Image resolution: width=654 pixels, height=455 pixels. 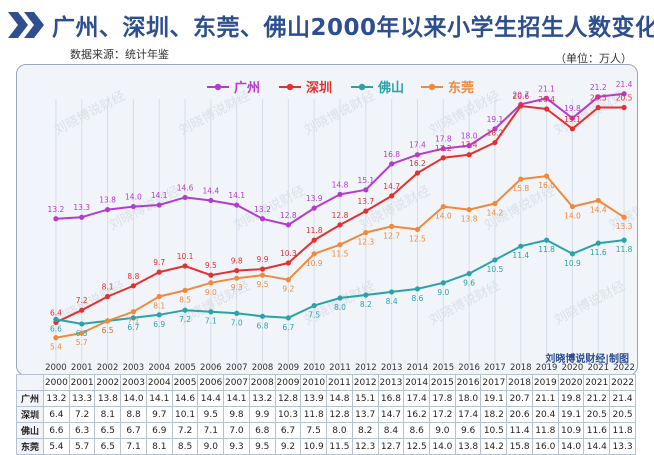 I want to click on table-cell: 12.3, so click(x=365, y=446).